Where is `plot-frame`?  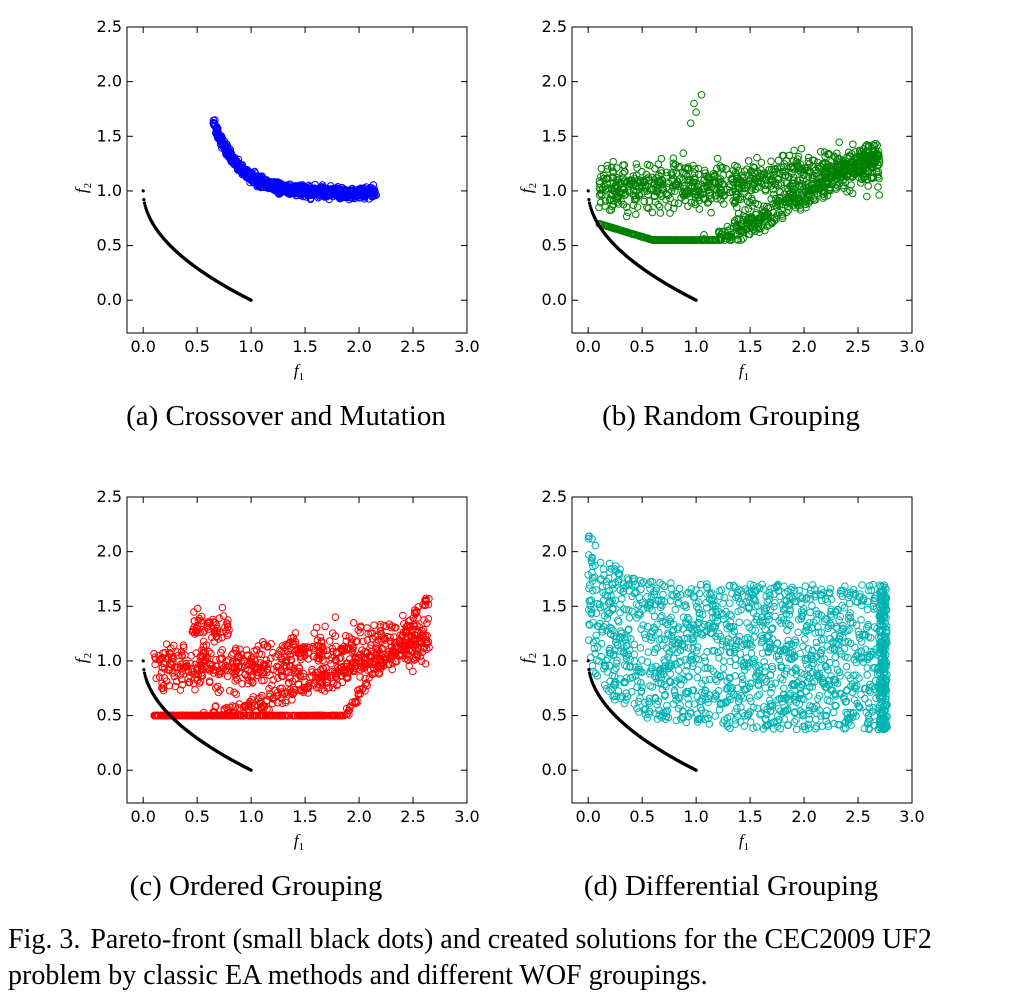 plot-frame is located at coordinates (297, 180).